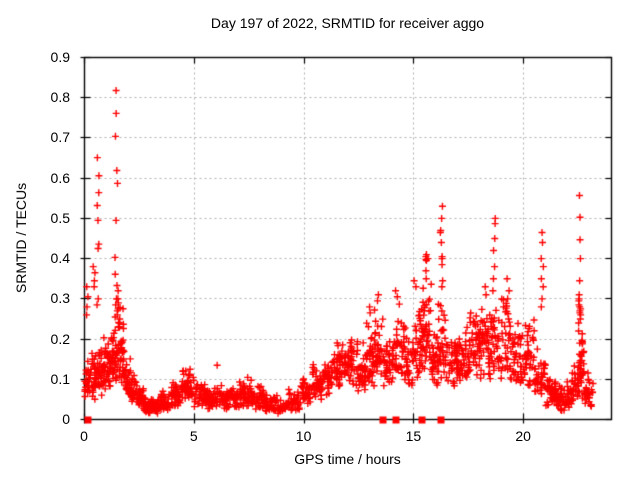  I want to click on y-tick-label: 0.2, so click(60, 338).